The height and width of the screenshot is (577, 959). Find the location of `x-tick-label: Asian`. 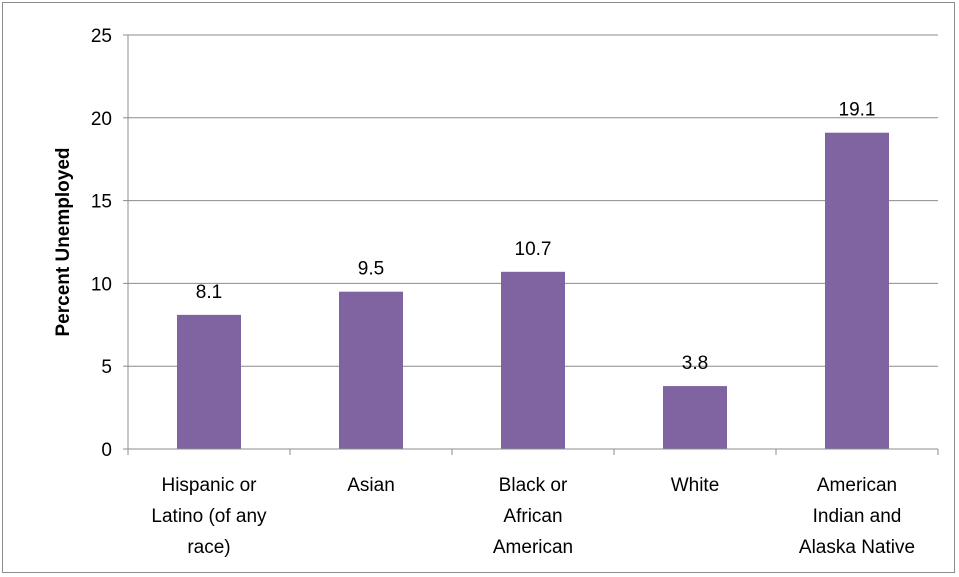

x-tick-label: Asian is located at coordinates (371, 485).